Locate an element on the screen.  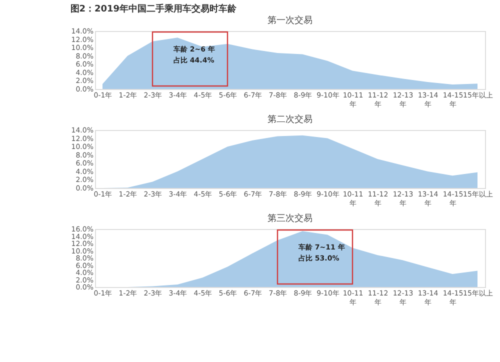
chart-subtitle: 第一次交易 is located at coordinates (290, 20).